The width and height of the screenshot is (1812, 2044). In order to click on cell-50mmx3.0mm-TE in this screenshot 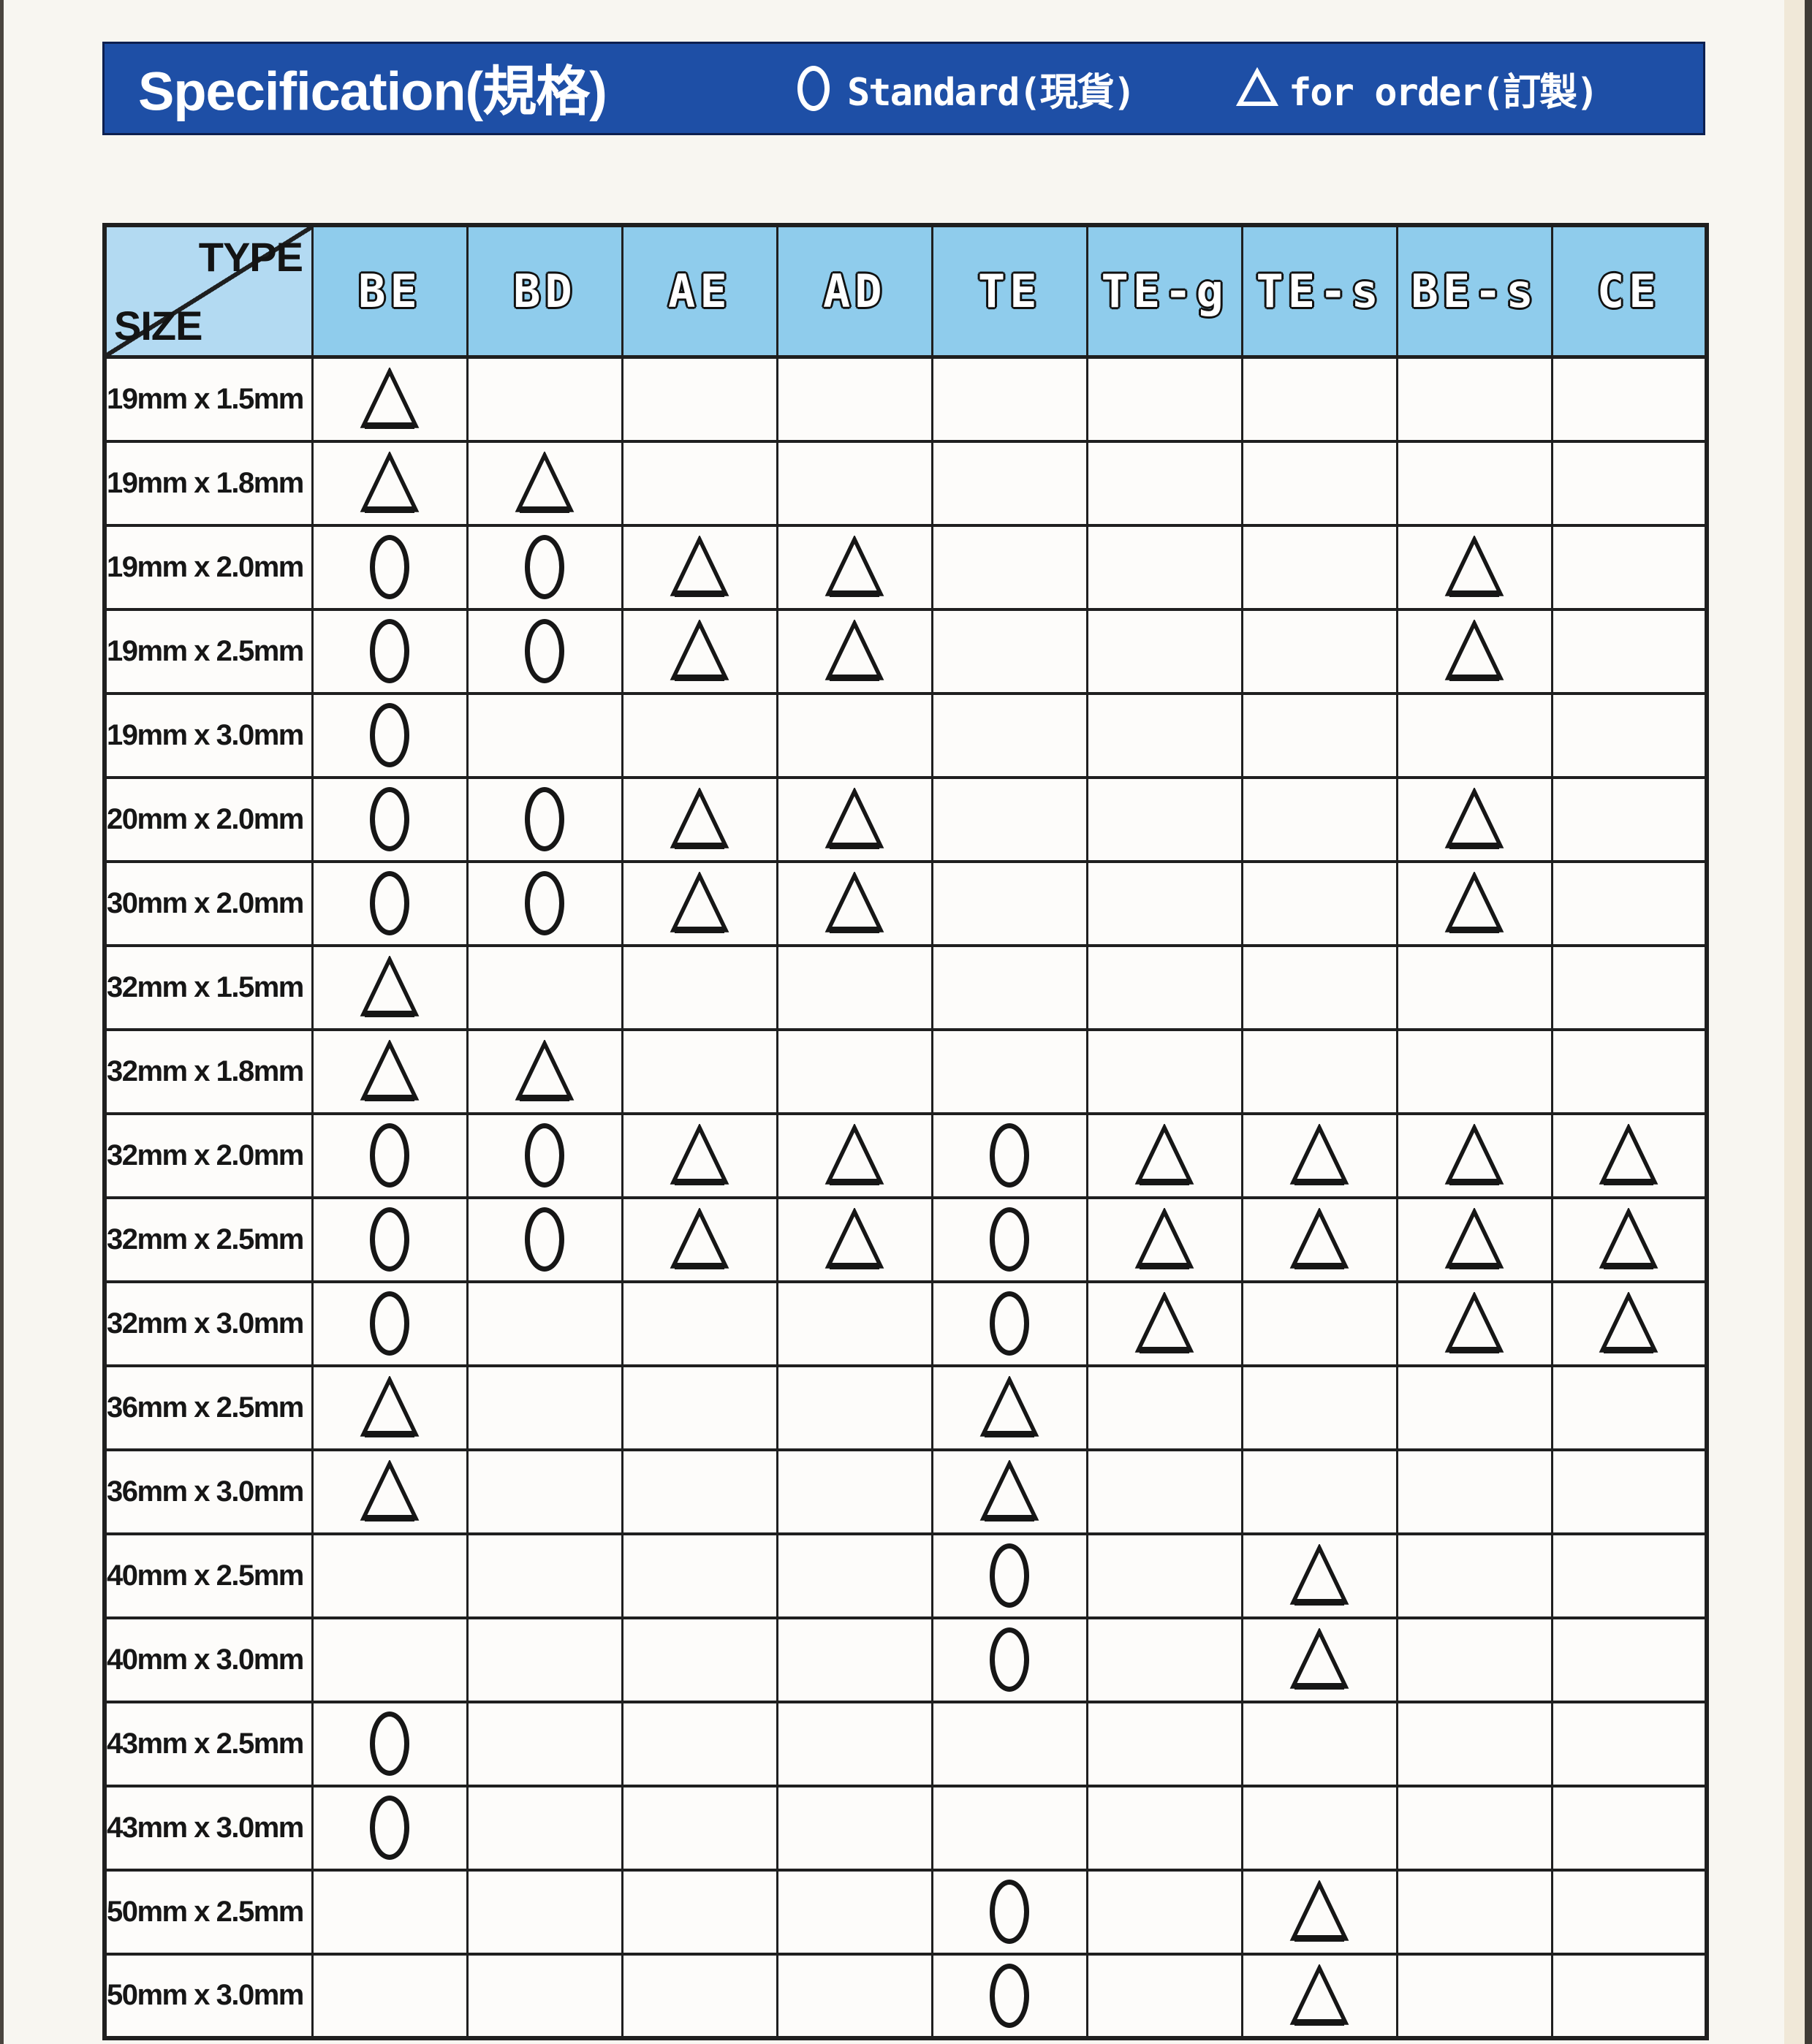, I will do `click(1009, 1996)`.